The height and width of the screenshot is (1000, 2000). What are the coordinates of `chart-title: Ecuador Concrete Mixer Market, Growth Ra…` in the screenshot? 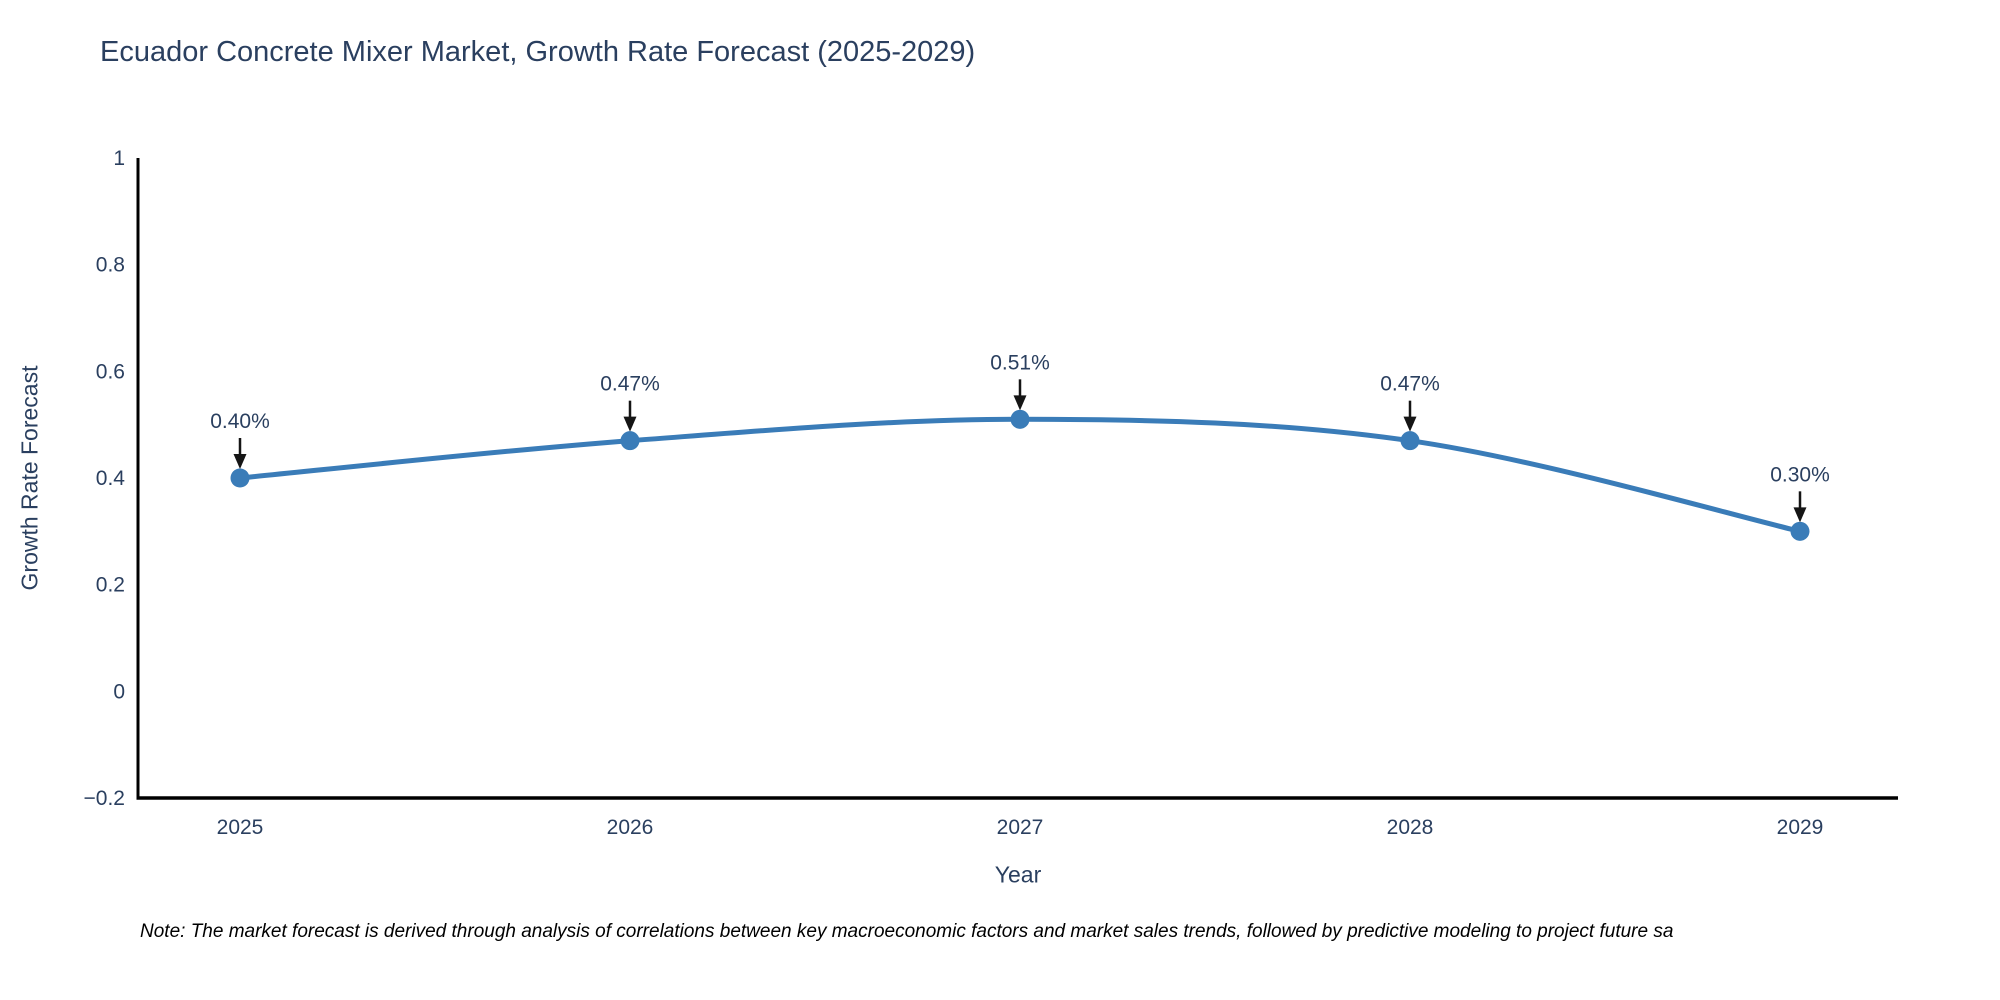 It's located at (538, 52).